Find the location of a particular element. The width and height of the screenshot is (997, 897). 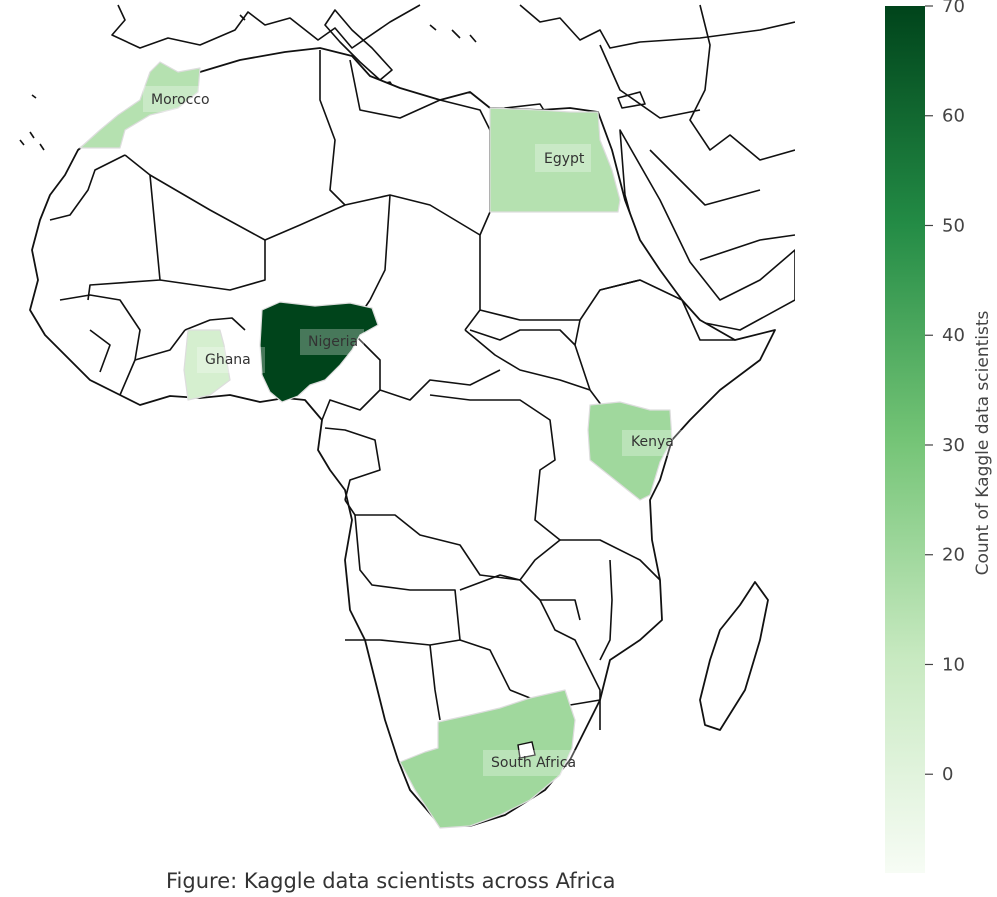

middle-east-outline is located at coordinates (697, 82).